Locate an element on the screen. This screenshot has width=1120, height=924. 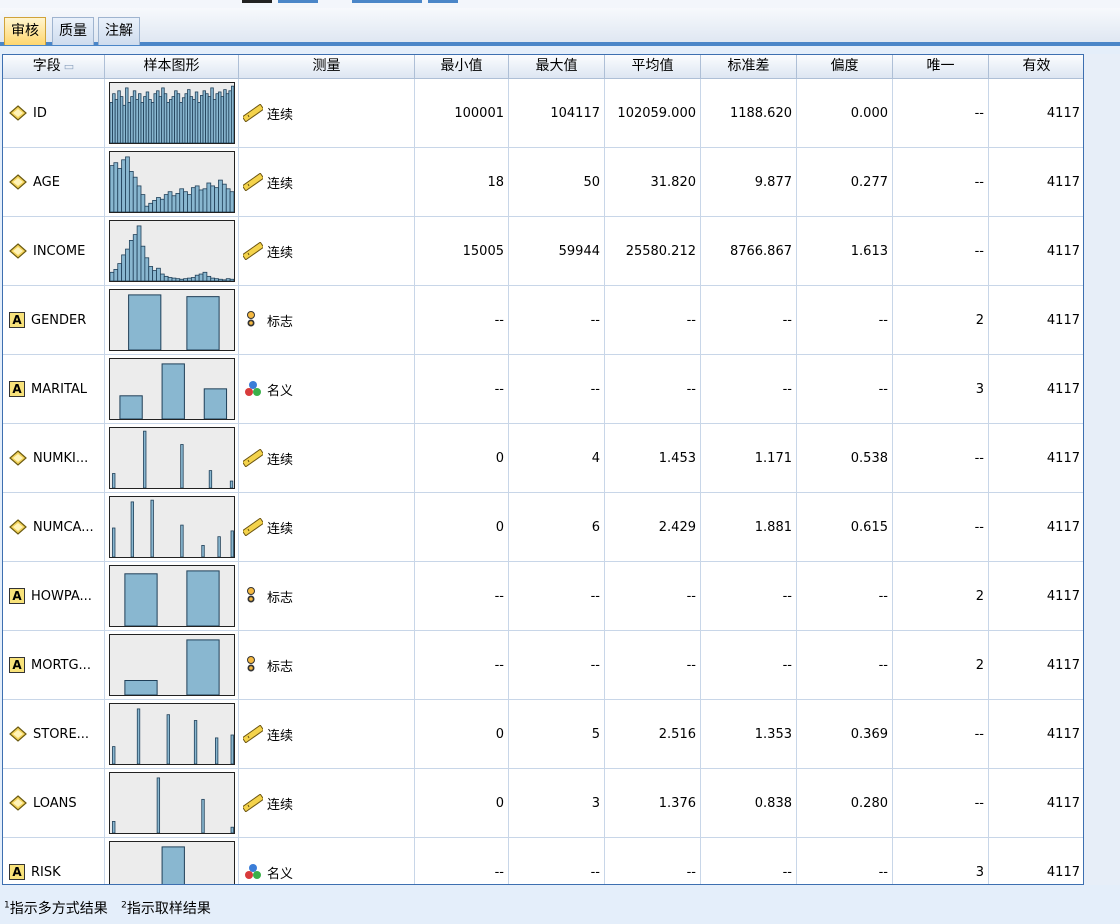
col-valid-header: 有效 is located at coordinates (1036, 67).